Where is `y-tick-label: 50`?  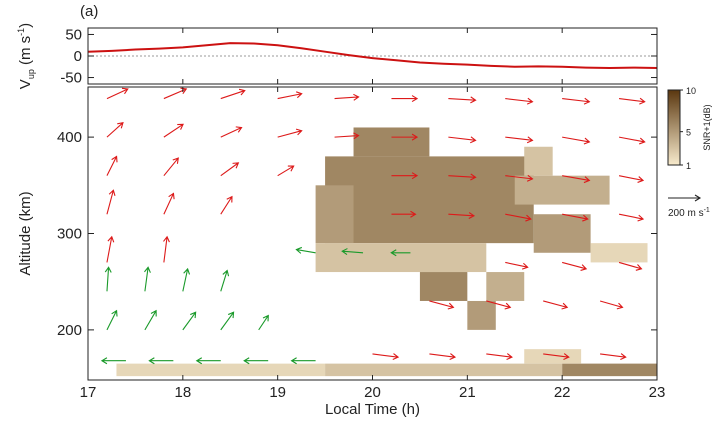 y-tick-label: 50 is located at coordinates (73, 34).